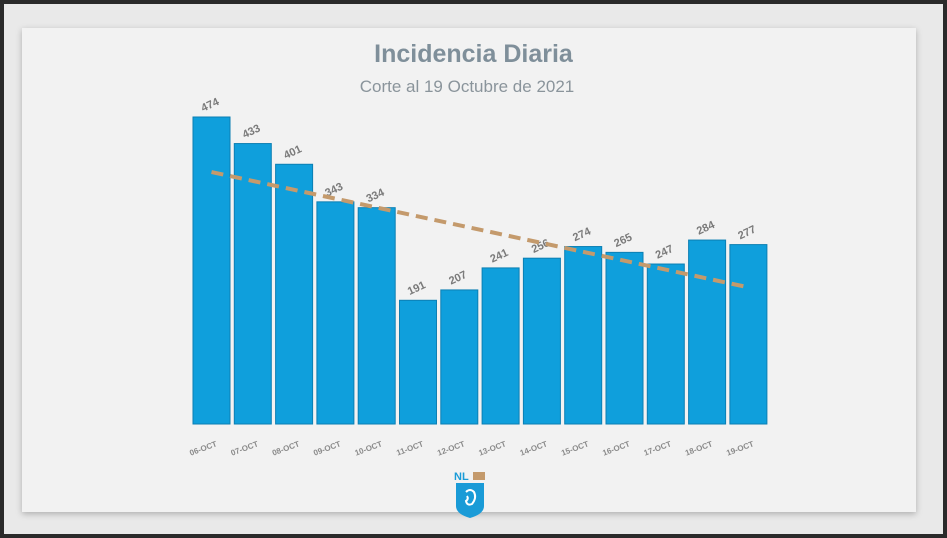 The width and height of the screenshot is (947, 538). What do you see at coordinates (707, 332) in the screenshot?
I see `bar-18-oct` at bounding box center [707, 332].